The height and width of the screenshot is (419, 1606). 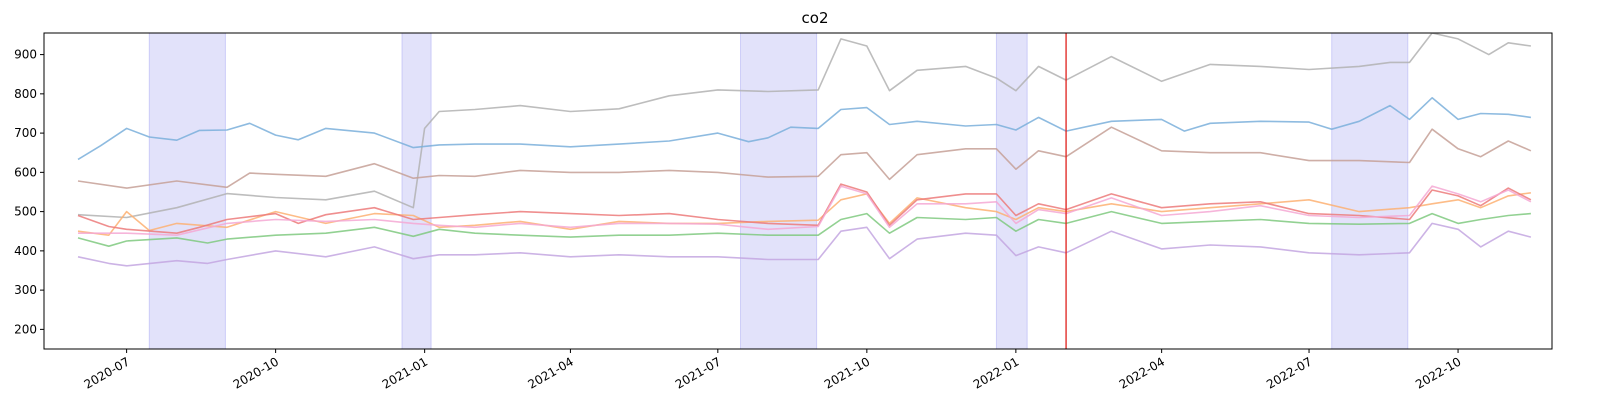 I want to click on x-tick-label: 2022-07, so click(x=1289, y=372).